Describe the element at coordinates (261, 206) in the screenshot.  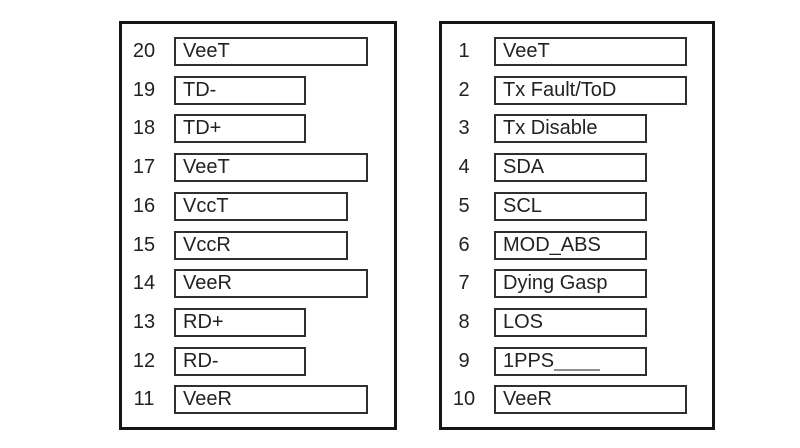
I see `pin-label-box: VccT` at that location.